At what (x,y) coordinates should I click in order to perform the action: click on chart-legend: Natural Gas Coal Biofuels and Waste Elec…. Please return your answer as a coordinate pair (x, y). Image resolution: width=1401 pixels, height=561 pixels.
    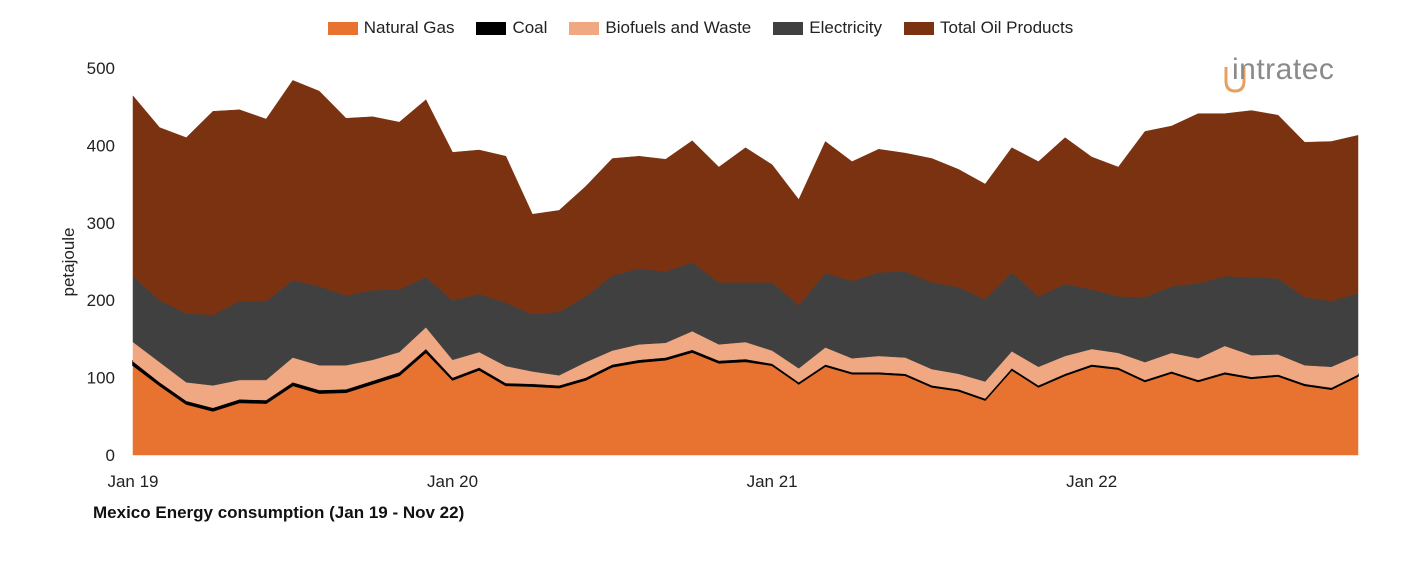
    Looking at the image, I should click on (700, 28).